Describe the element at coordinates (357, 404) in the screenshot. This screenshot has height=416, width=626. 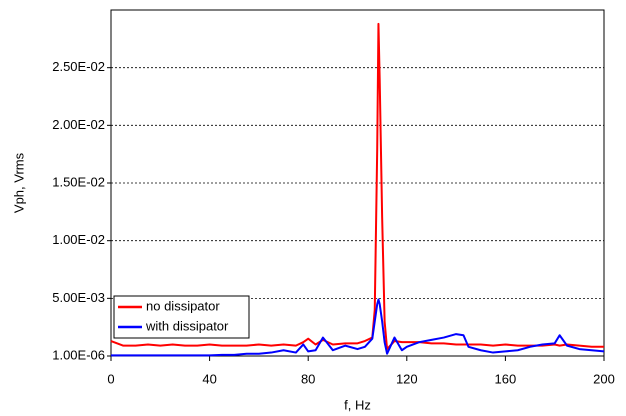
I see `x-axis-label: f, Hz` at that location.